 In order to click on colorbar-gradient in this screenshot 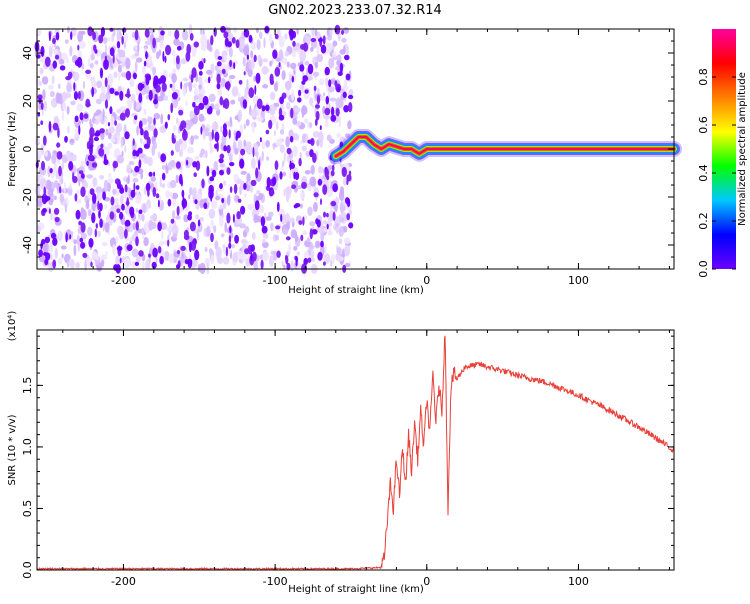, I will do `click(724, 149)`.